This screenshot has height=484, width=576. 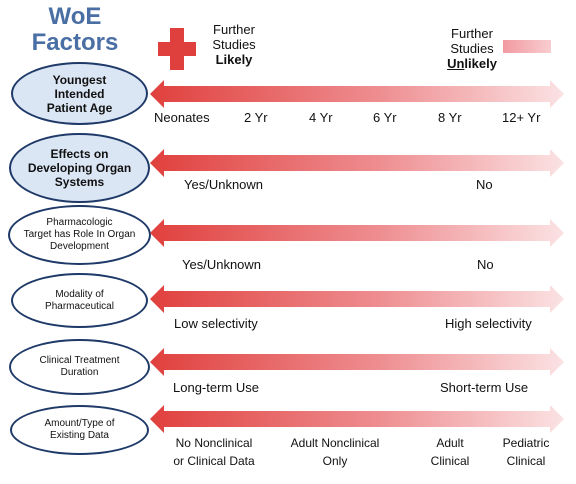 I want to click on factor-oval-youngest-age: Youngest Intended Patient Age, so click(x=79, y=93).